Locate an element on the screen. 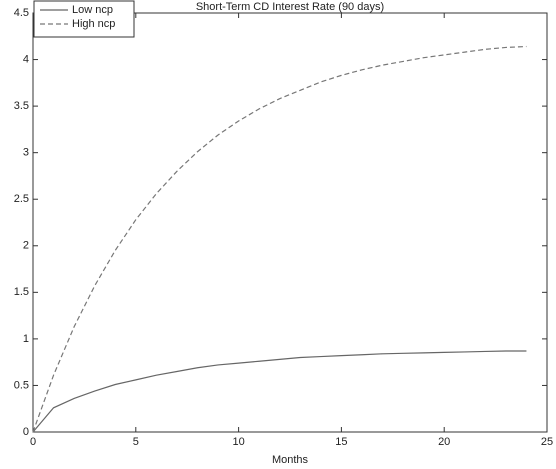 The height and width of the screenshot is (469, 556). y-tick-label: 0.5 is located at coordinates (21, 385).